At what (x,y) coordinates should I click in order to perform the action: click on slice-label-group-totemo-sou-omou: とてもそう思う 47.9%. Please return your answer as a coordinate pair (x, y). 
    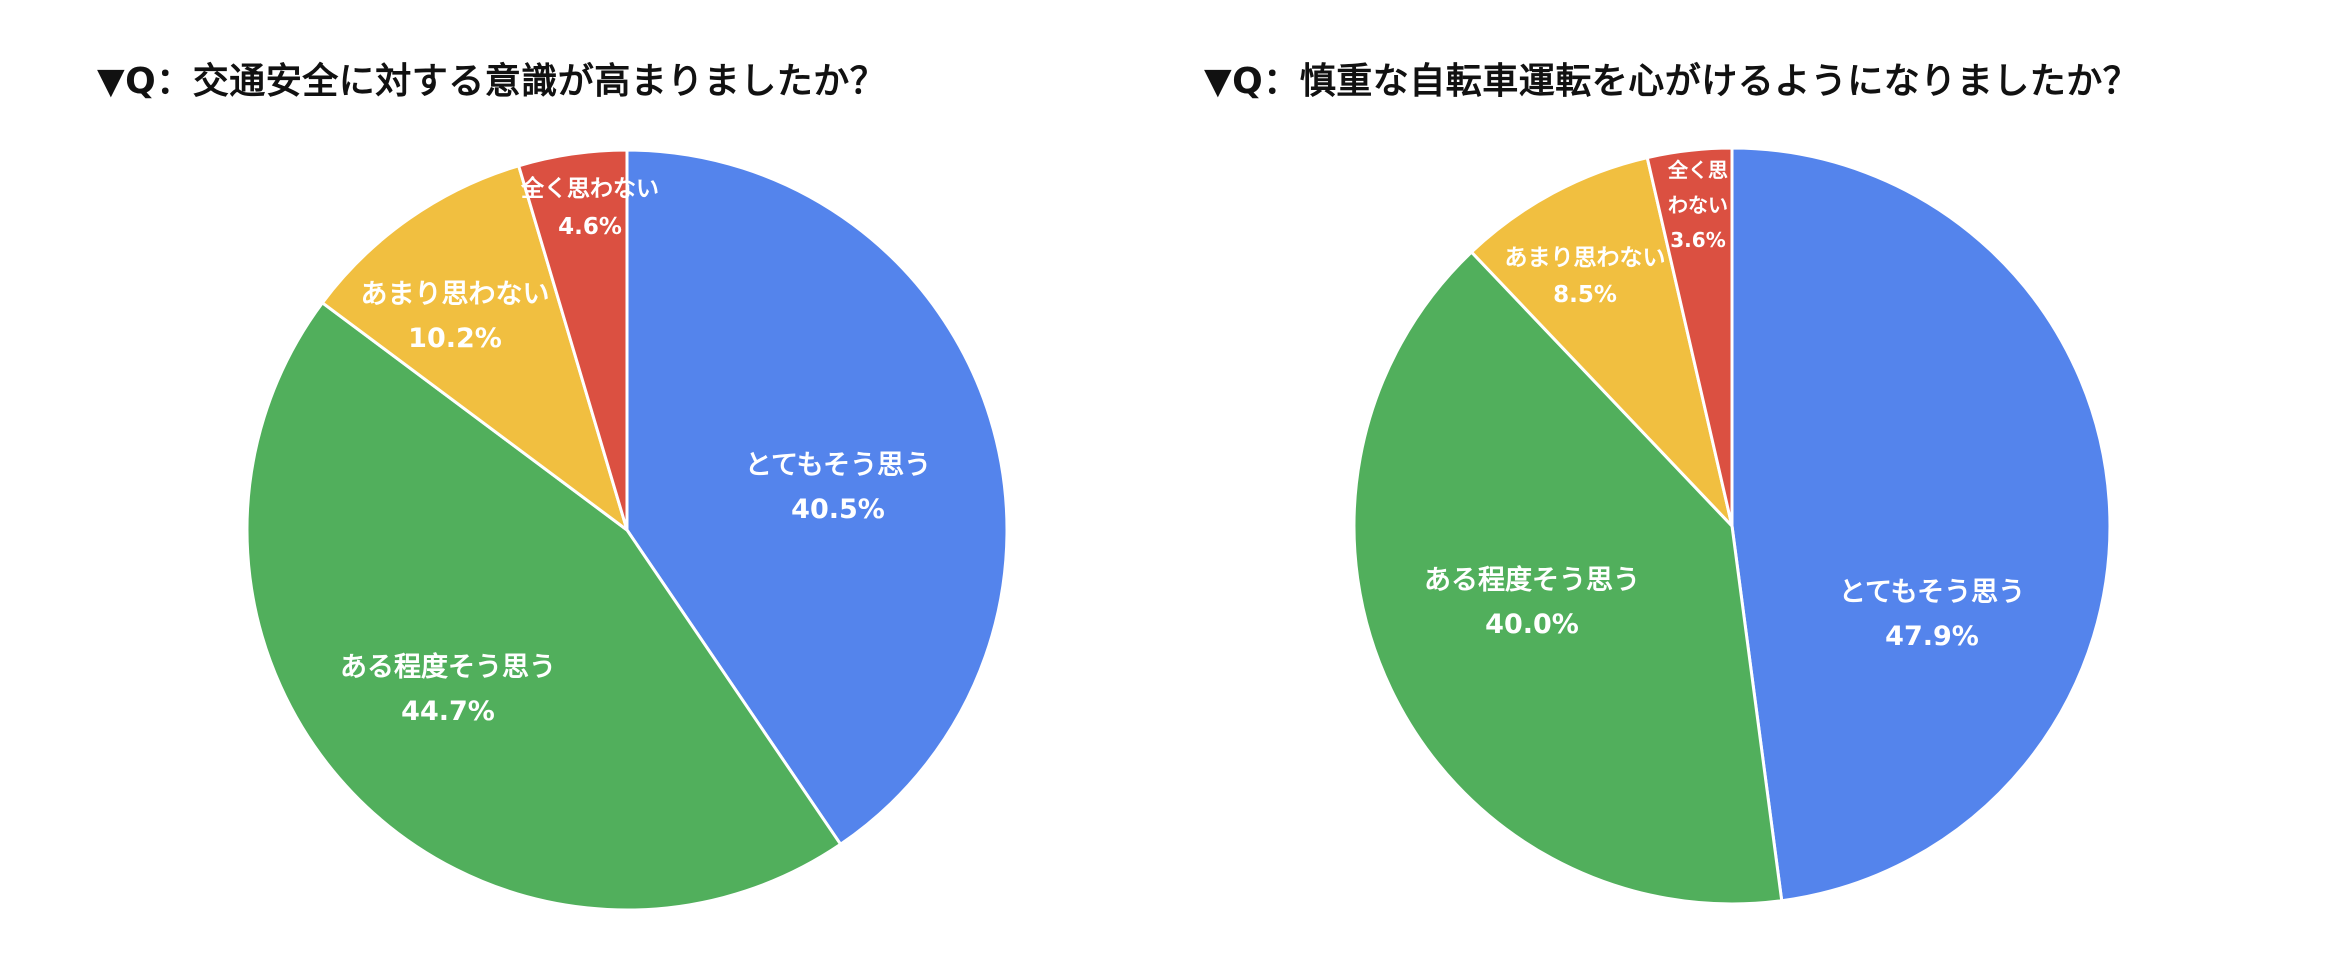
    Looking at the image, I should click on (1932, 614).